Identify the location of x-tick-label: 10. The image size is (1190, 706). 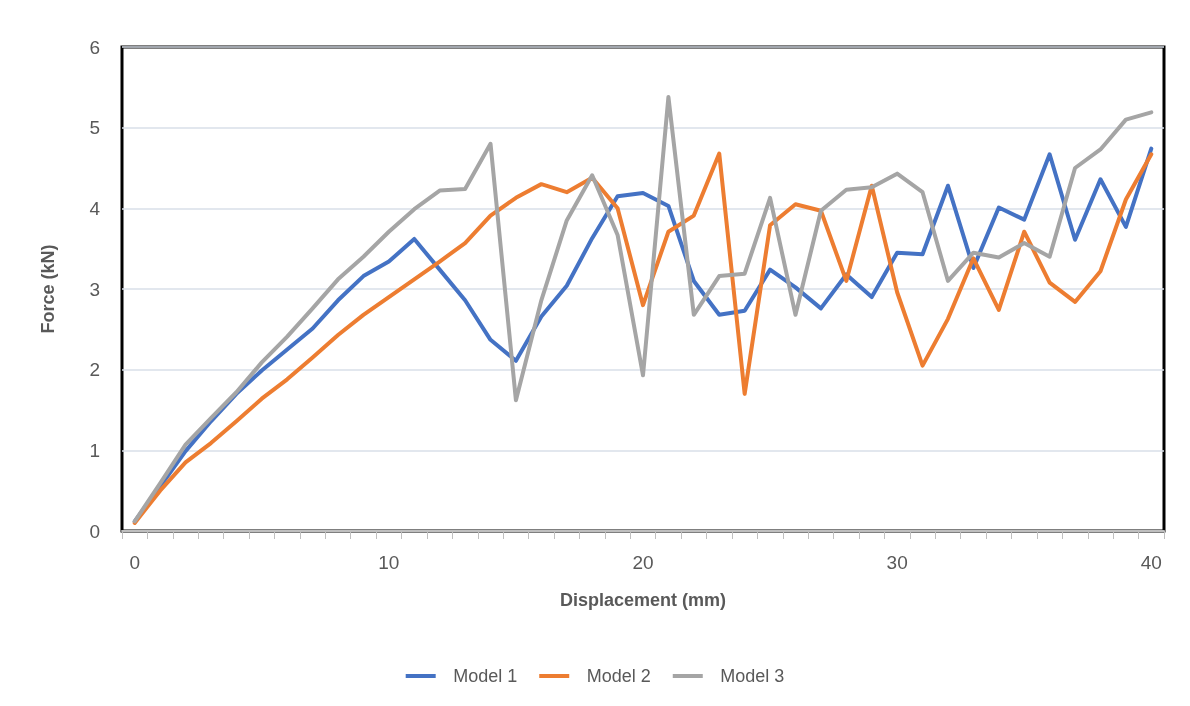
(389, 562).